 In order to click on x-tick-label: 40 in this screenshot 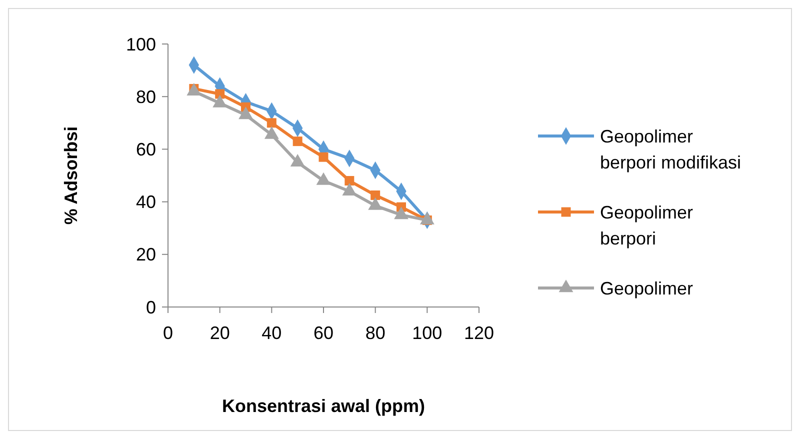, I will do `click(272, 333)`.